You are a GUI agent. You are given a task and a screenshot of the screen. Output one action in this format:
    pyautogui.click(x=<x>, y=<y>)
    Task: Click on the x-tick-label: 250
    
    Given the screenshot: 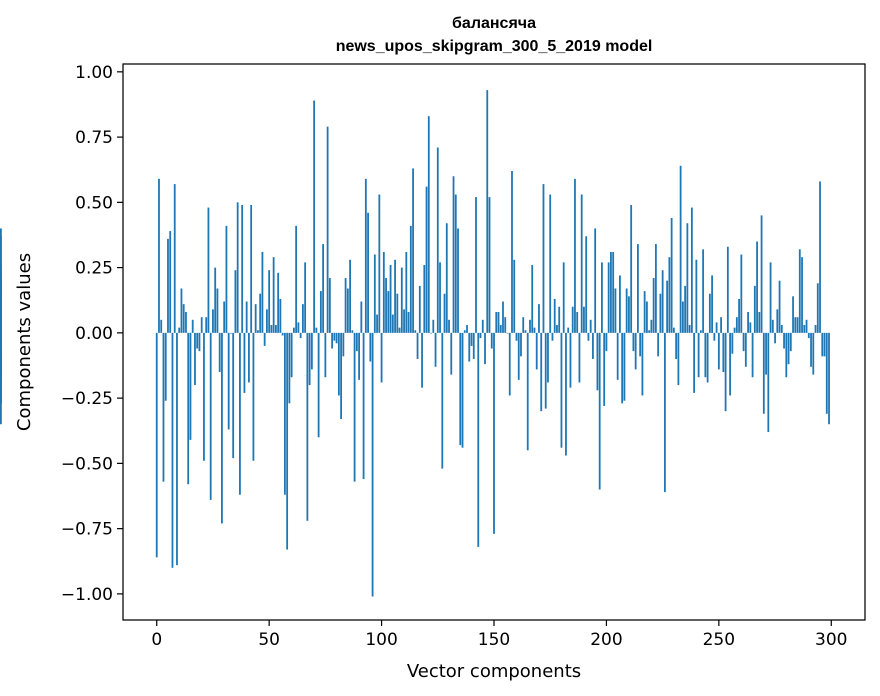 What is the action you would take?
    pyautogui.click(x=719, y=640)
    